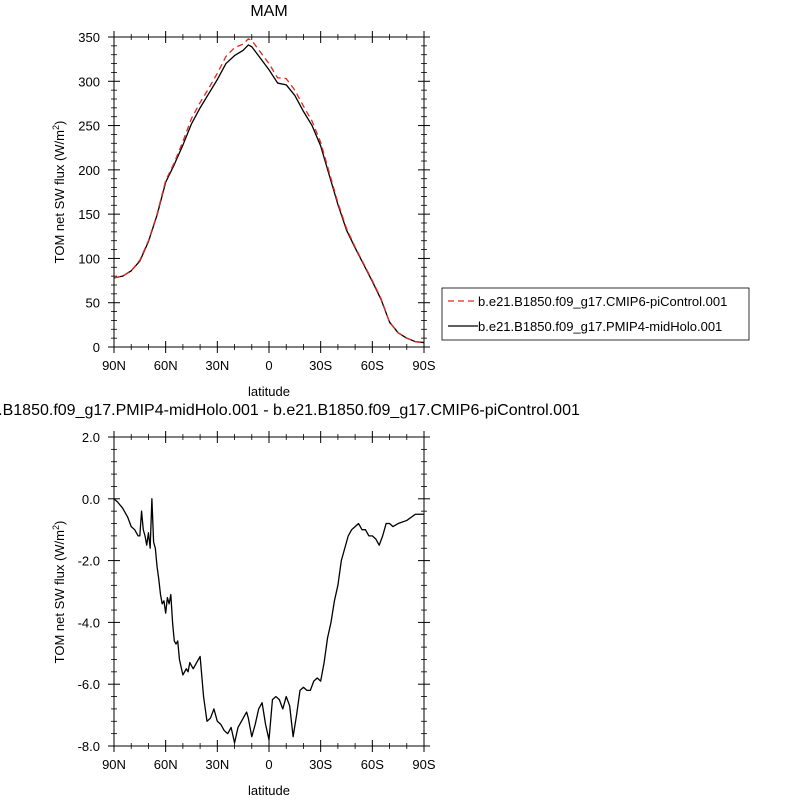  What do you see at coordinates (89, 258) in the screenshot?
I see `y-tick-label: 100` at bounding box center [89, 258].